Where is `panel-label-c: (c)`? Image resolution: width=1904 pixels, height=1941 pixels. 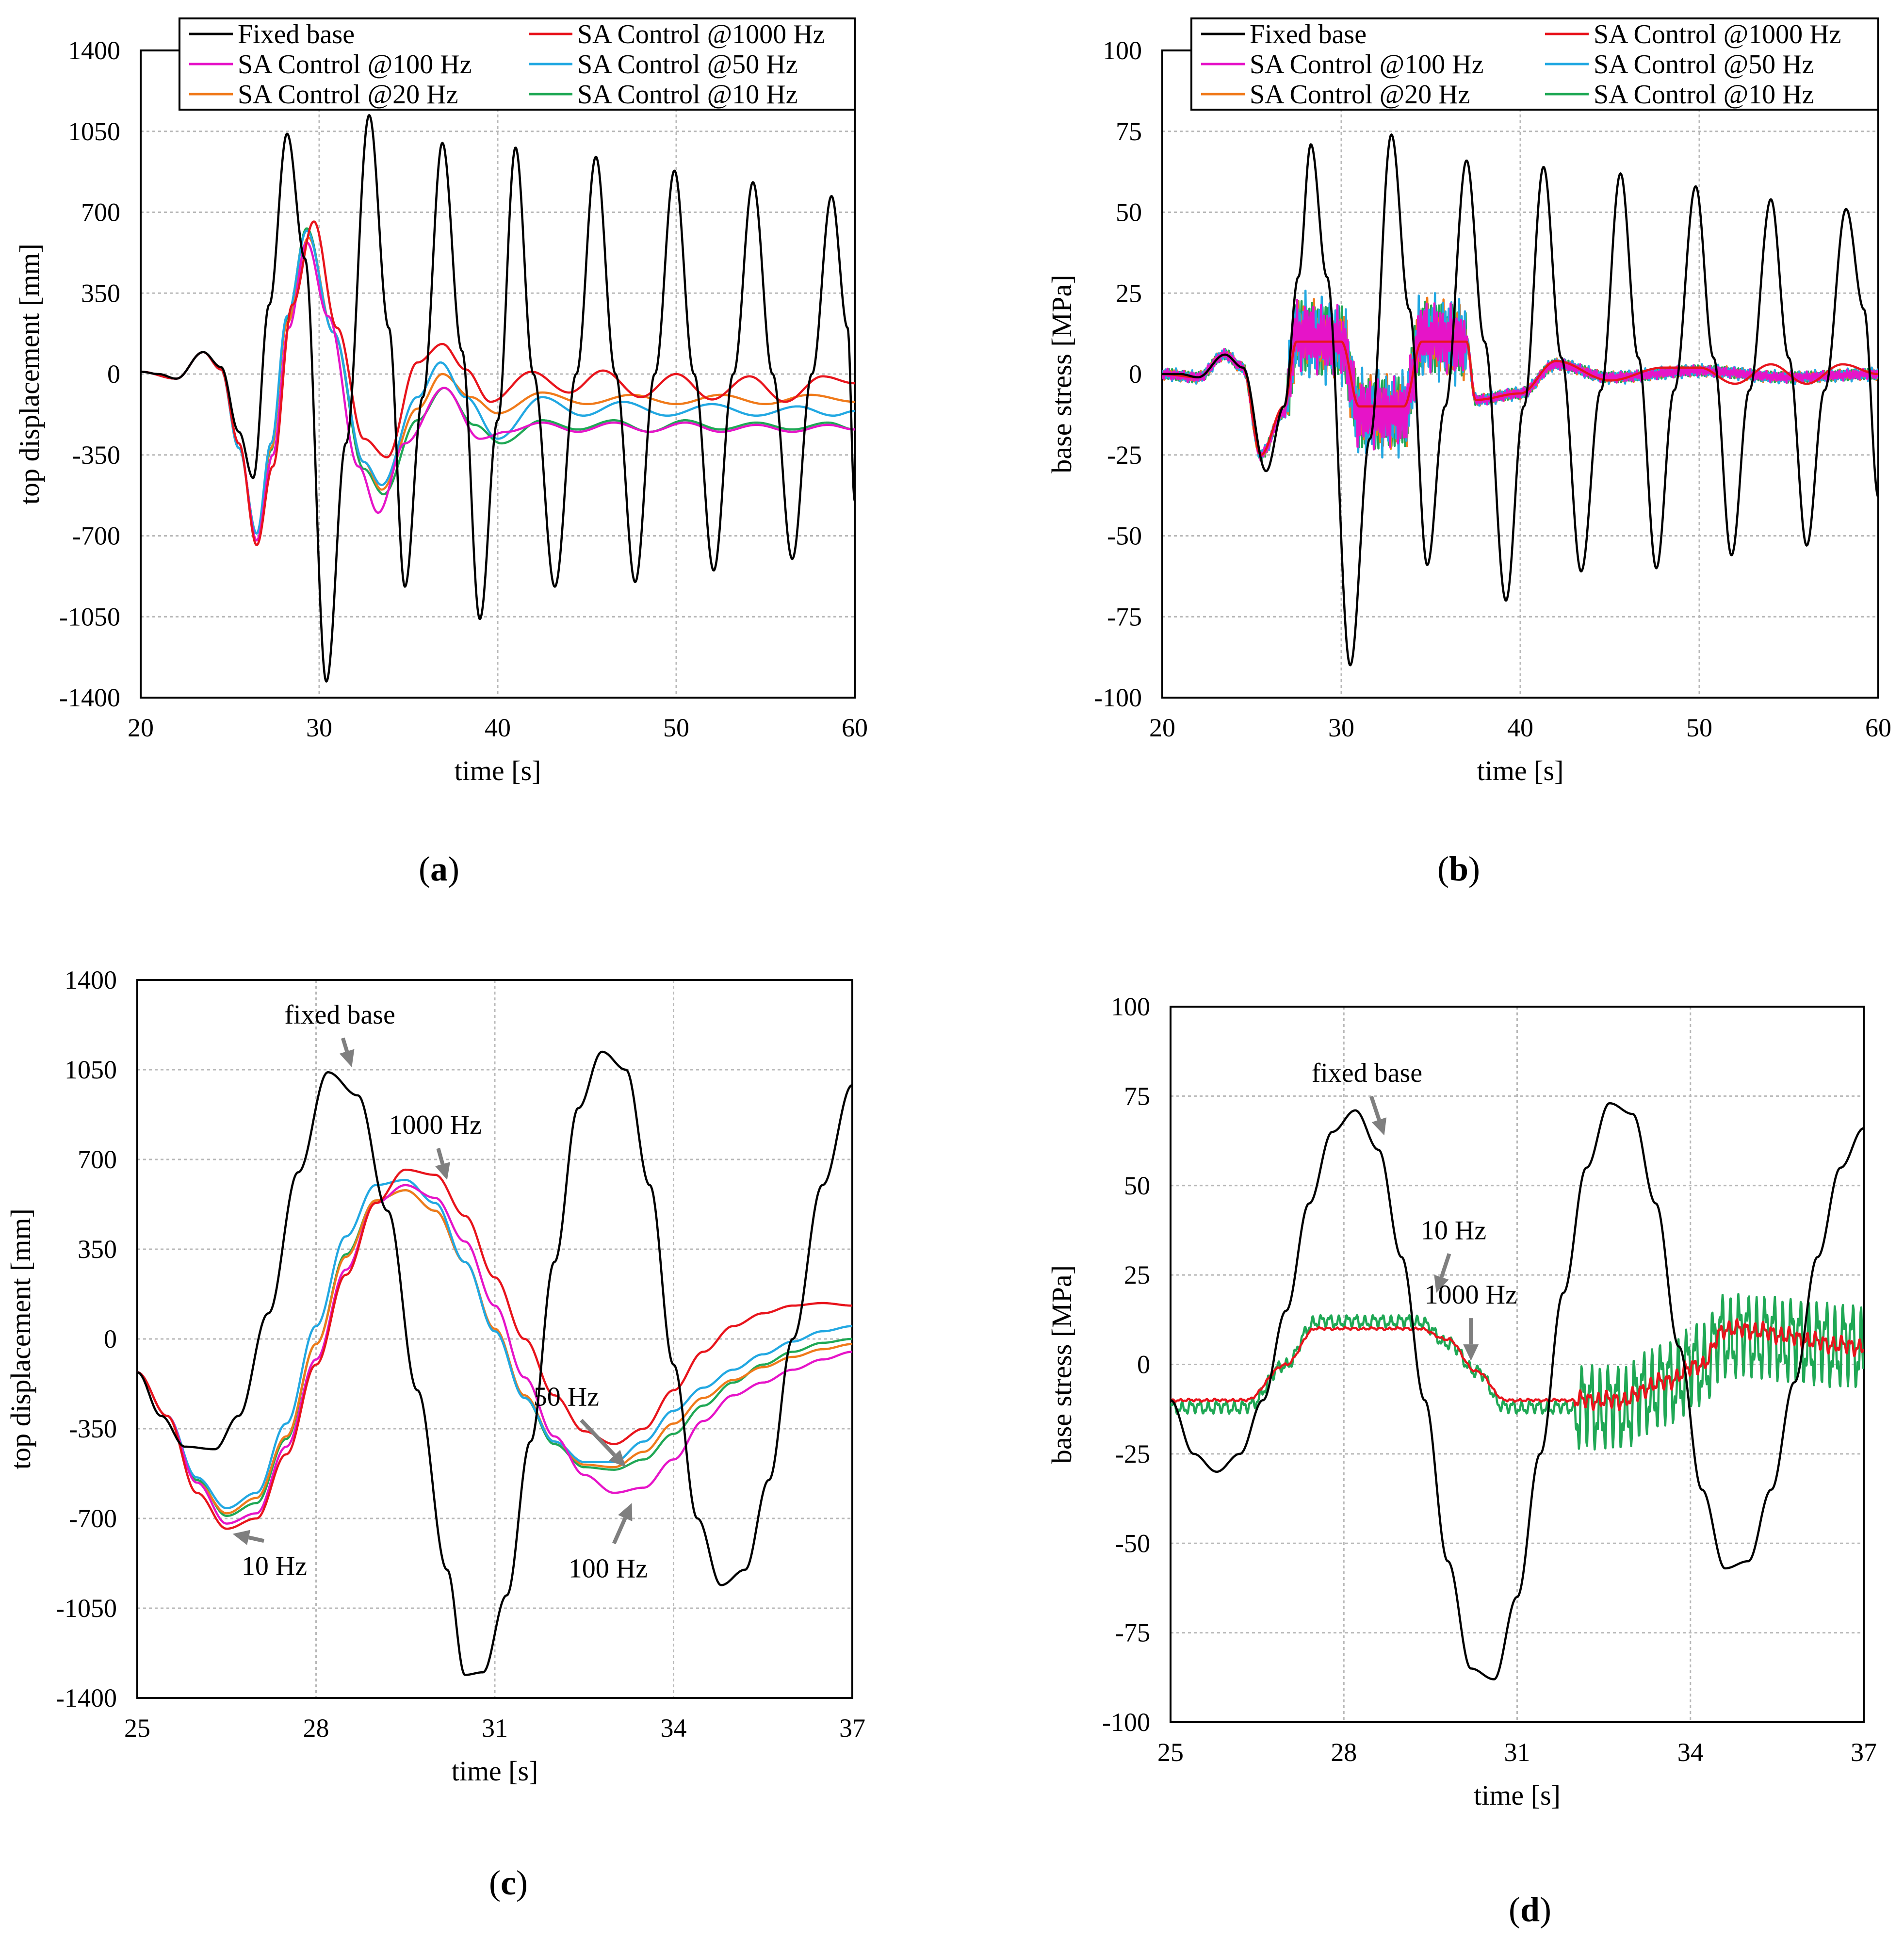
panel-label-c: (c) is located at coordinates (508, 1882).